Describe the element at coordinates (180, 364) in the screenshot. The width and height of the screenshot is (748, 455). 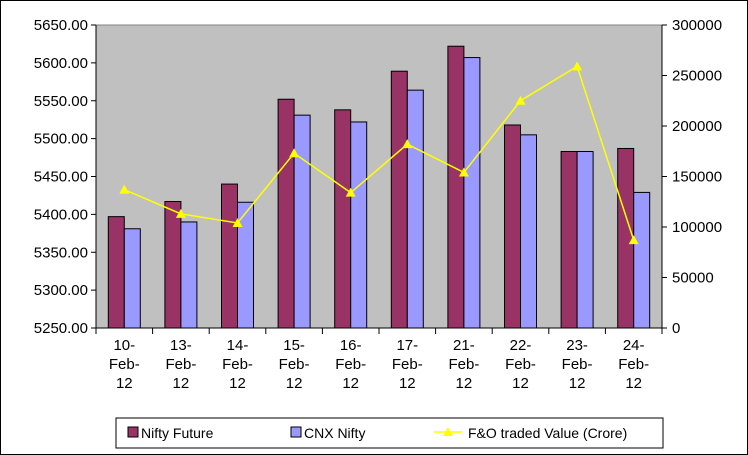
I see `x-tick-label-1: 13-Feb-12` at that location.